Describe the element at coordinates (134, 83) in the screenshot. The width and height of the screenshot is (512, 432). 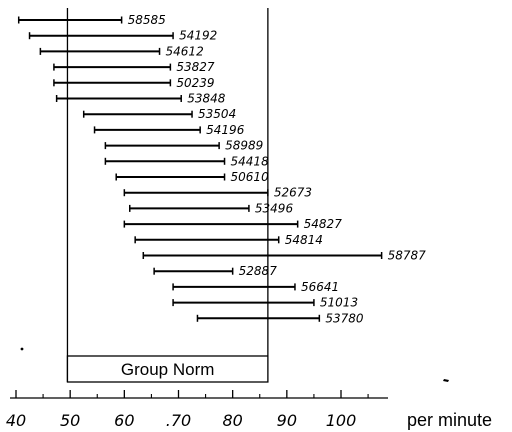
I see `range-row: 50239` at that location.